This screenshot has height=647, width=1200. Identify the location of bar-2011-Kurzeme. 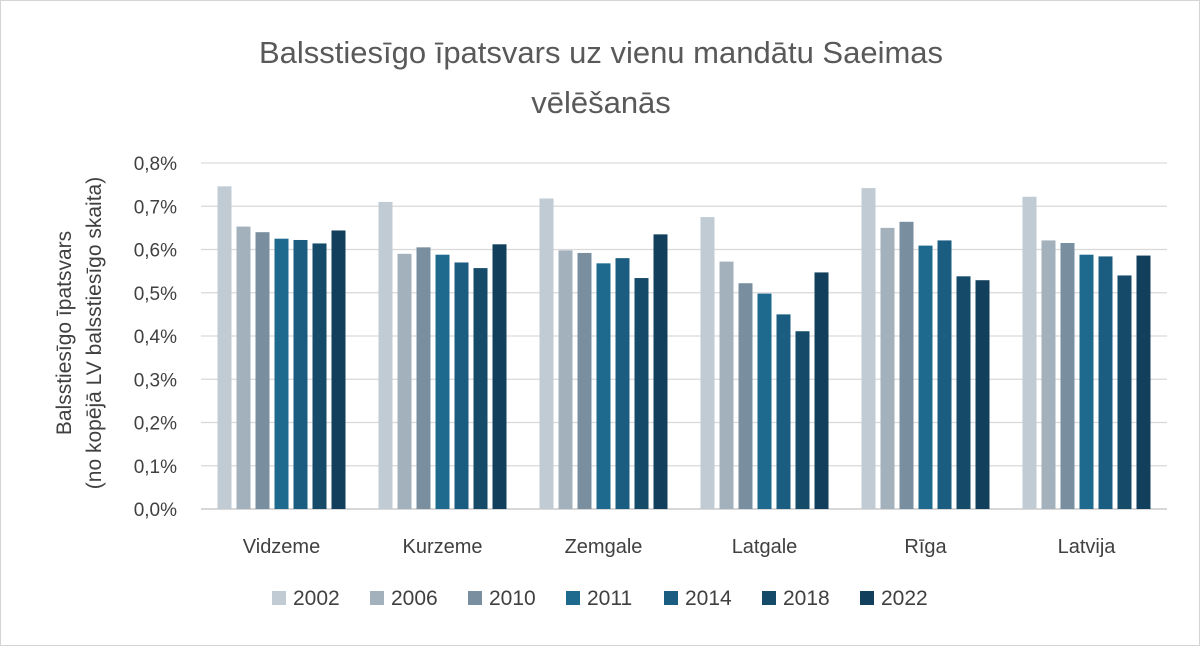
(442, 381).